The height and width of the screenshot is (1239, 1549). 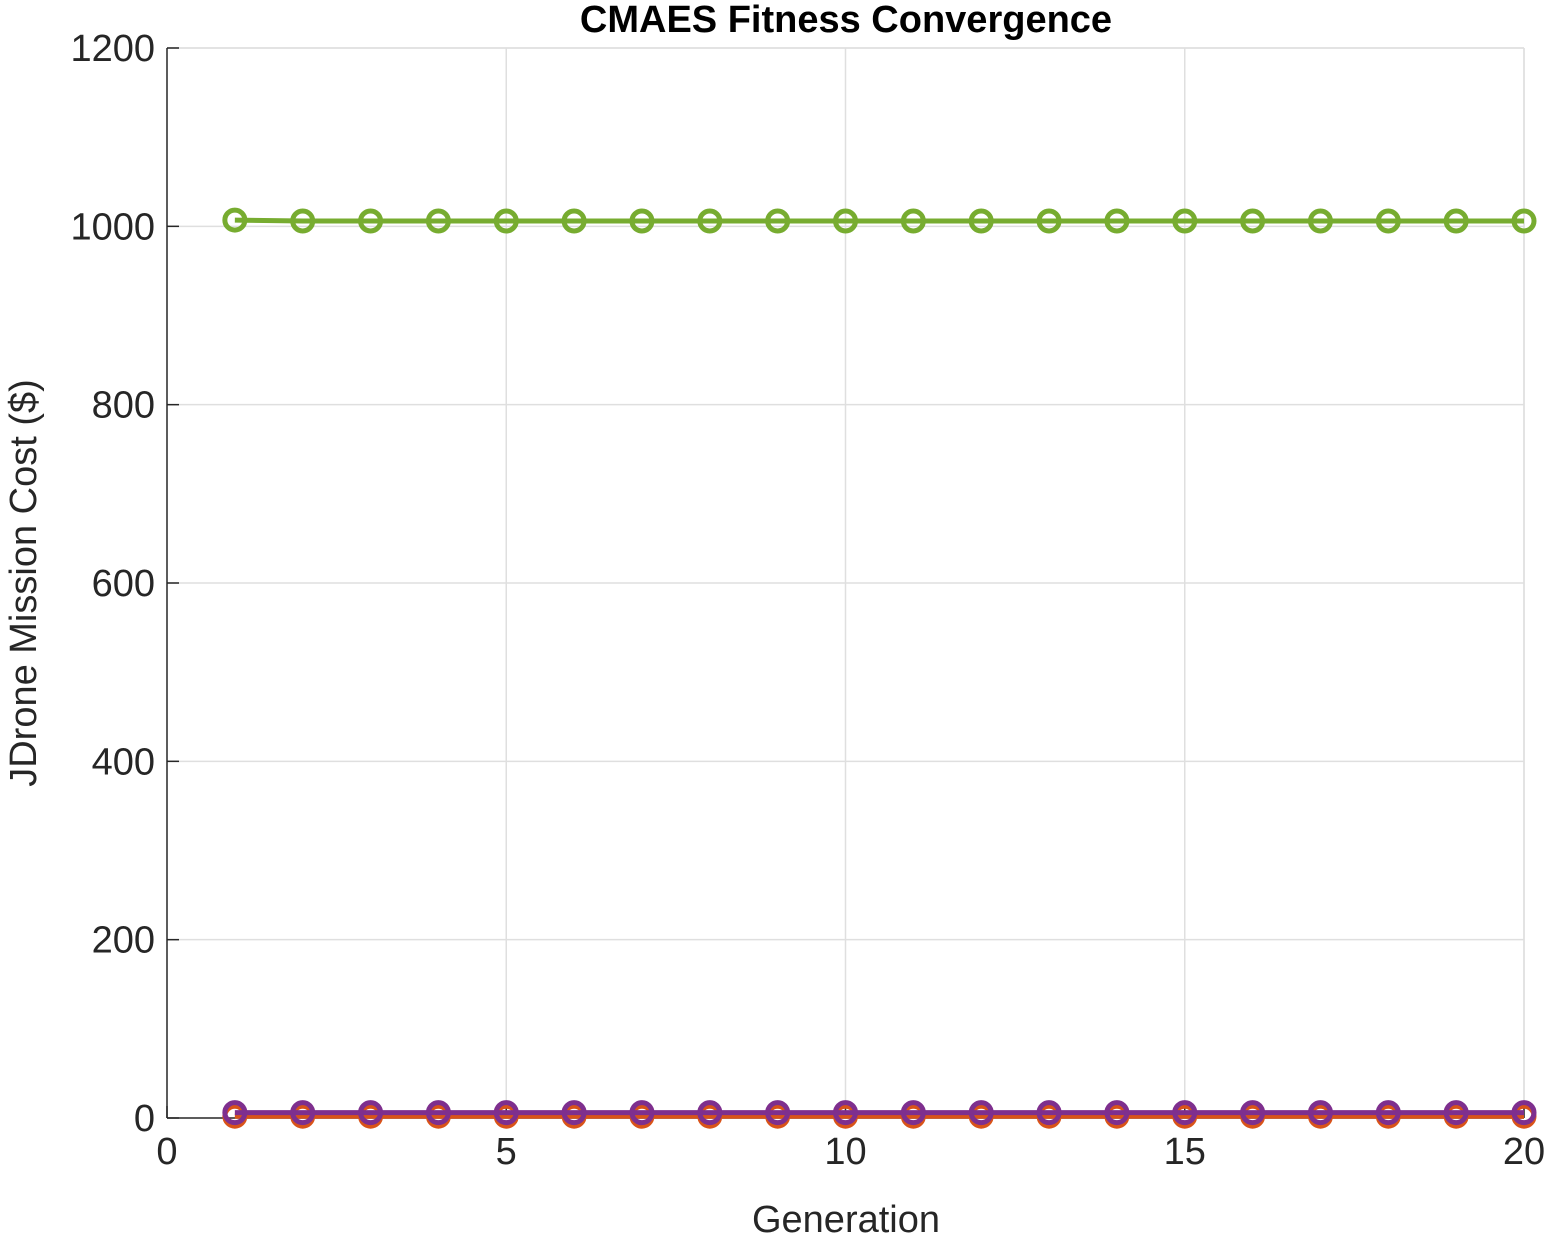 What do you see at coordinates (1524, 1152) in the screenshot?
I see `x-tick-label: 20` at bounding box center [1524, 1152].